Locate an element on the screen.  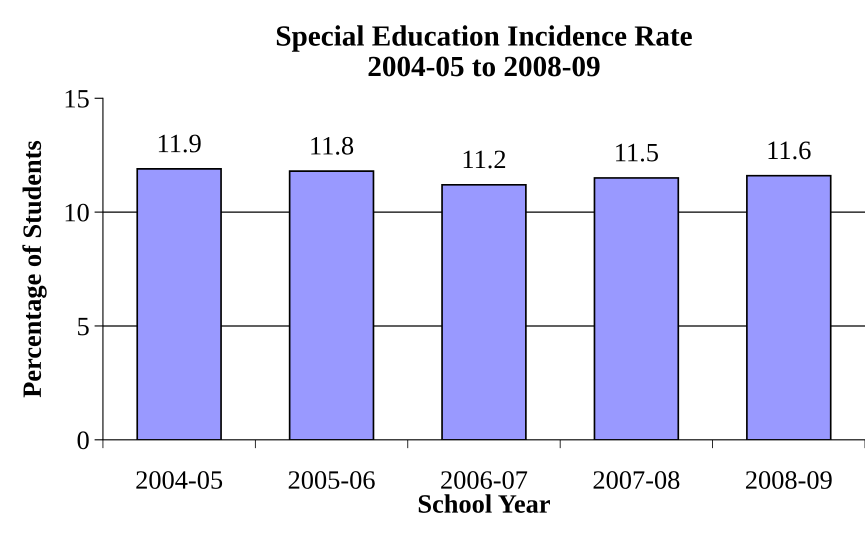
x-tick-label: 2006-07 is located at coordinates (484, 480).